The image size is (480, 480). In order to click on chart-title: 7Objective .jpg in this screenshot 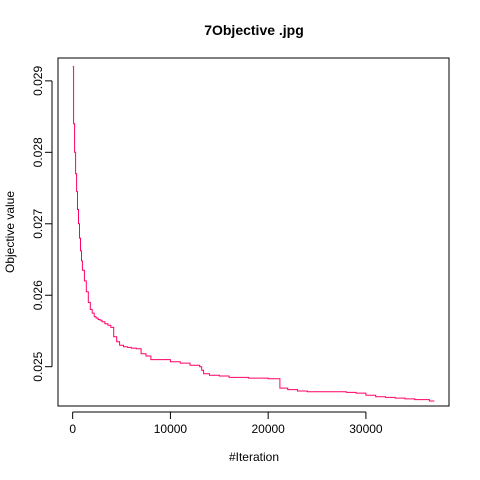, I will do `click(254, 30)`.